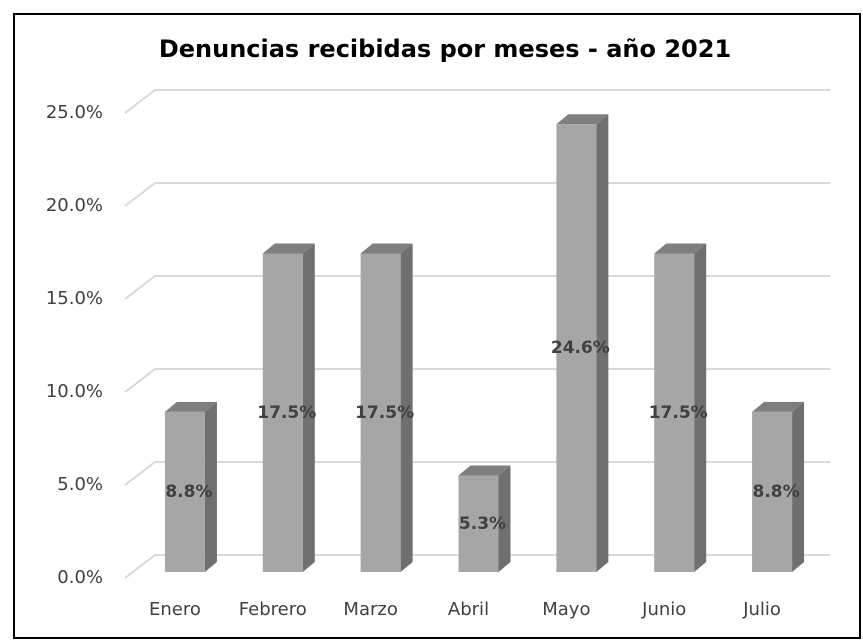 The width and height of the screenshot is (863, 641). What do you see at coordinates (74, 205) in the screenshot?
I see `y-tick-label: 20.0%` at bounding box center [74, 205].